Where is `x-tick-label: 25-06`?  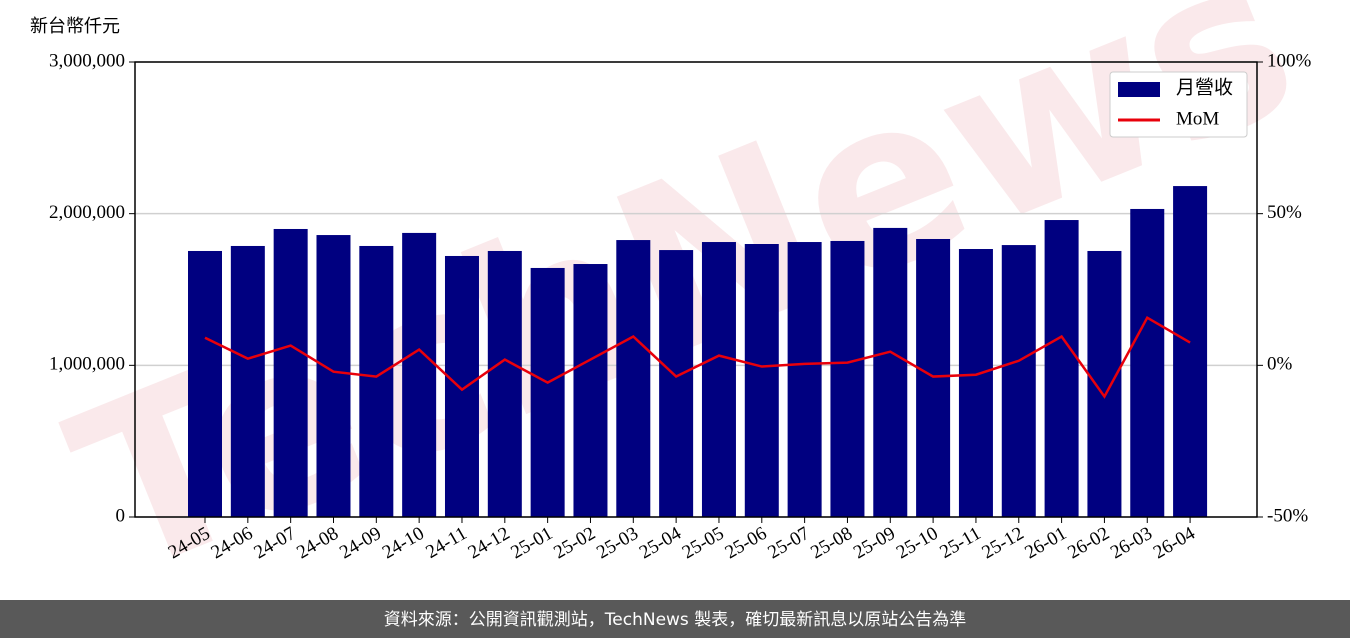 x-tick-label: 25-06 is located at coordinates (746, 543).